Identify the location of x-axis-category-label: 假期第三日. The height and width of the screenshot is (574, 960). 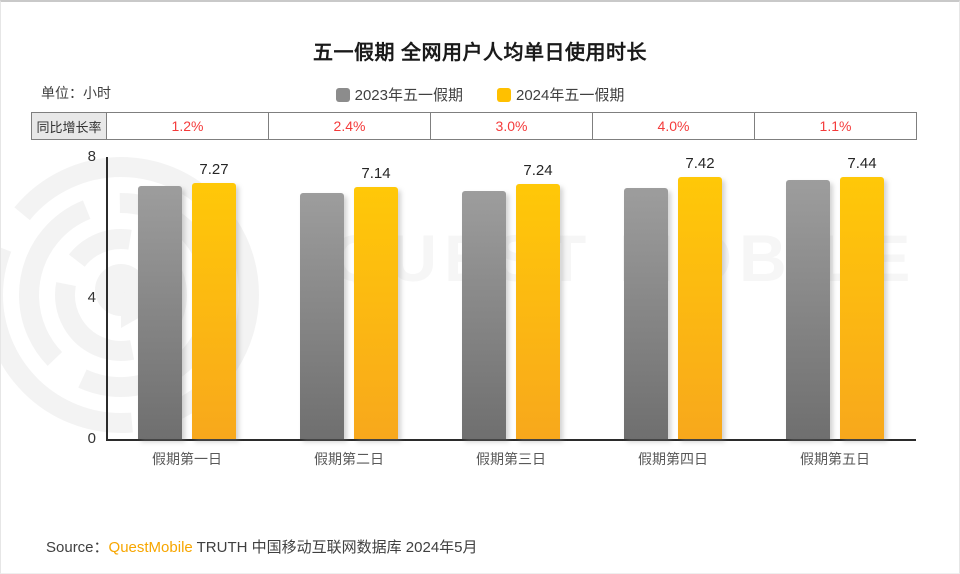
(511, 459).